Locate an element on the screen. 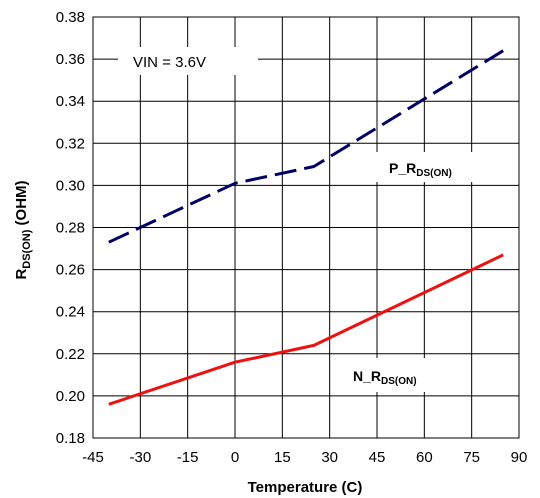 Image resolution: width=540 pixels, height=498 pixels. y-axis-title-main: R is located at coordinates (21, 274).